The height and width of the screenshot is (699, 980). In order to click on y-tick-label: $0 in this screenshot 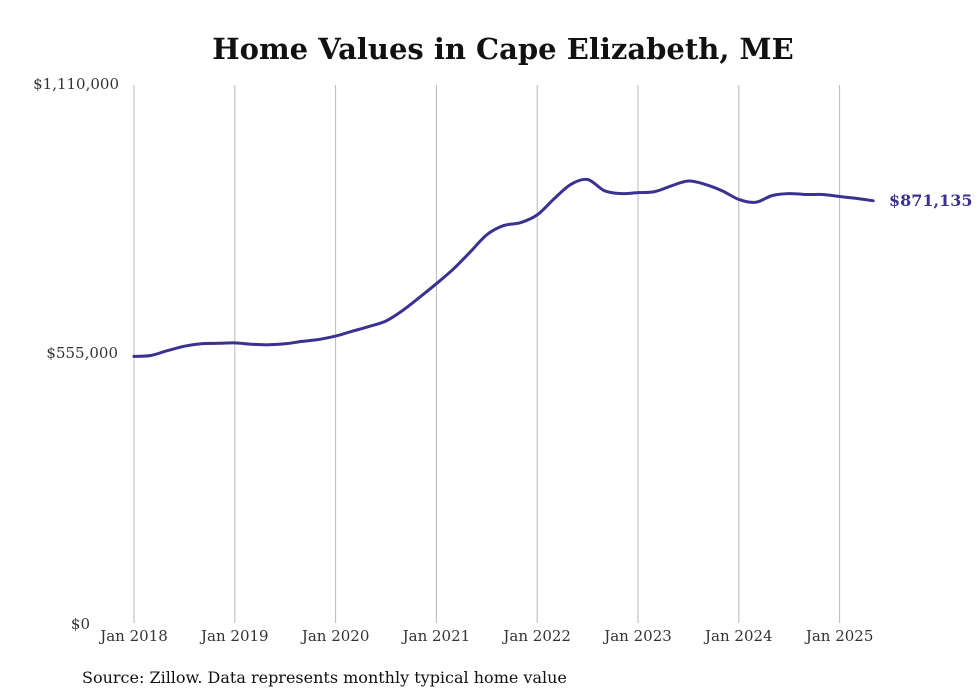, I will do `click(80, 624)`.